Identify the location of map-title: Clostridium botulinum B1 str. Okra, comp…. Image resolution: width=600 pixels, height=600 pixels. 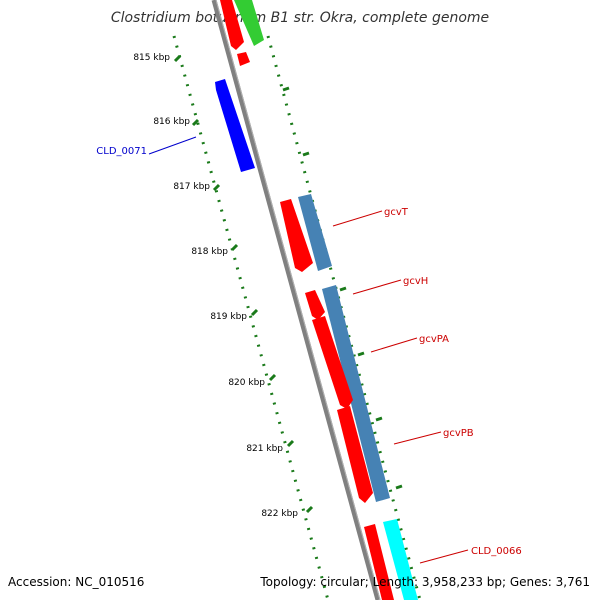
(300, 18).